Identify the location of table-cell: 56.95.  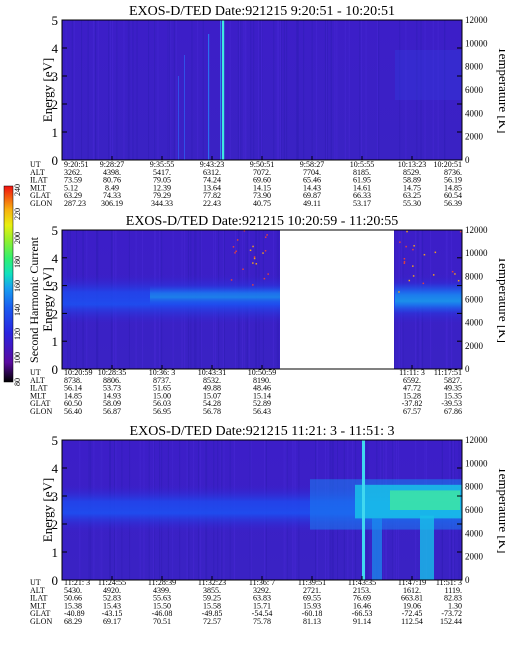
(162, 411).